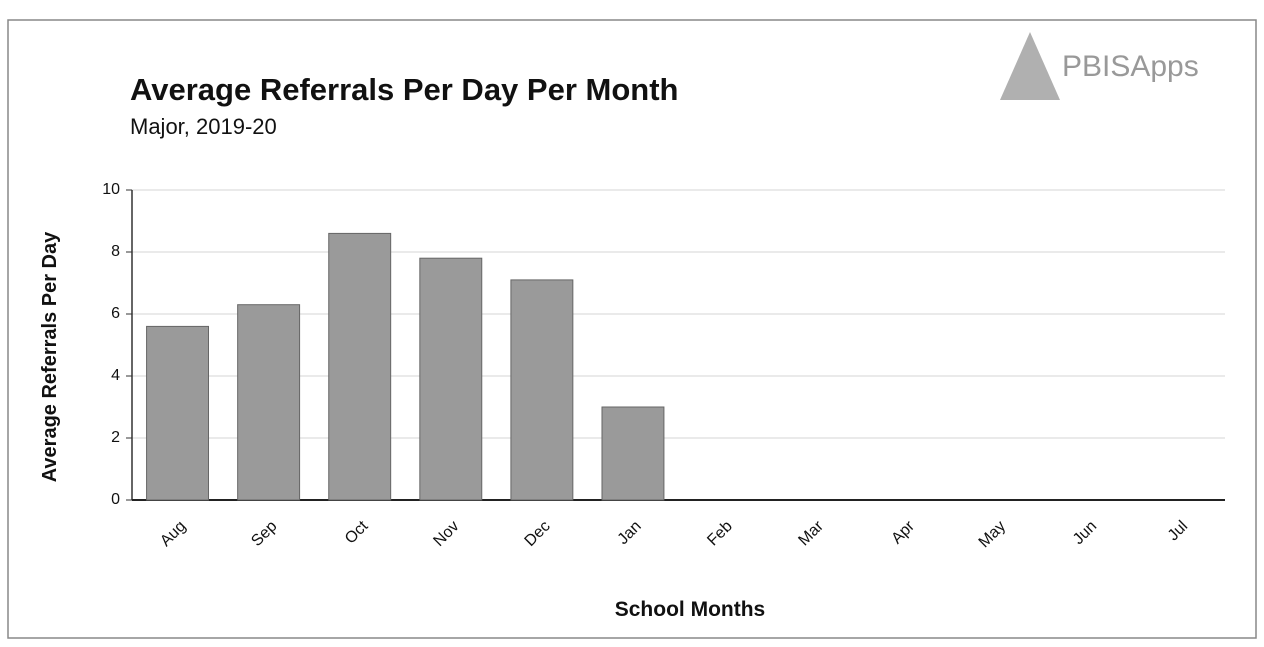 This screenshot has height=647, width=1264. Describe the element at coordinates (50, 356) in the screenshot. I see `y-axis-label: Average Referrals Per Day` at that location.